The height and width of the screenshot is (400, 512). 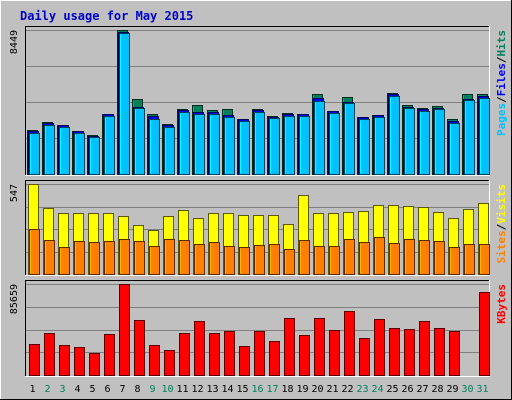 I want to click on day-label-19: 19, so click(x=302, y=389).